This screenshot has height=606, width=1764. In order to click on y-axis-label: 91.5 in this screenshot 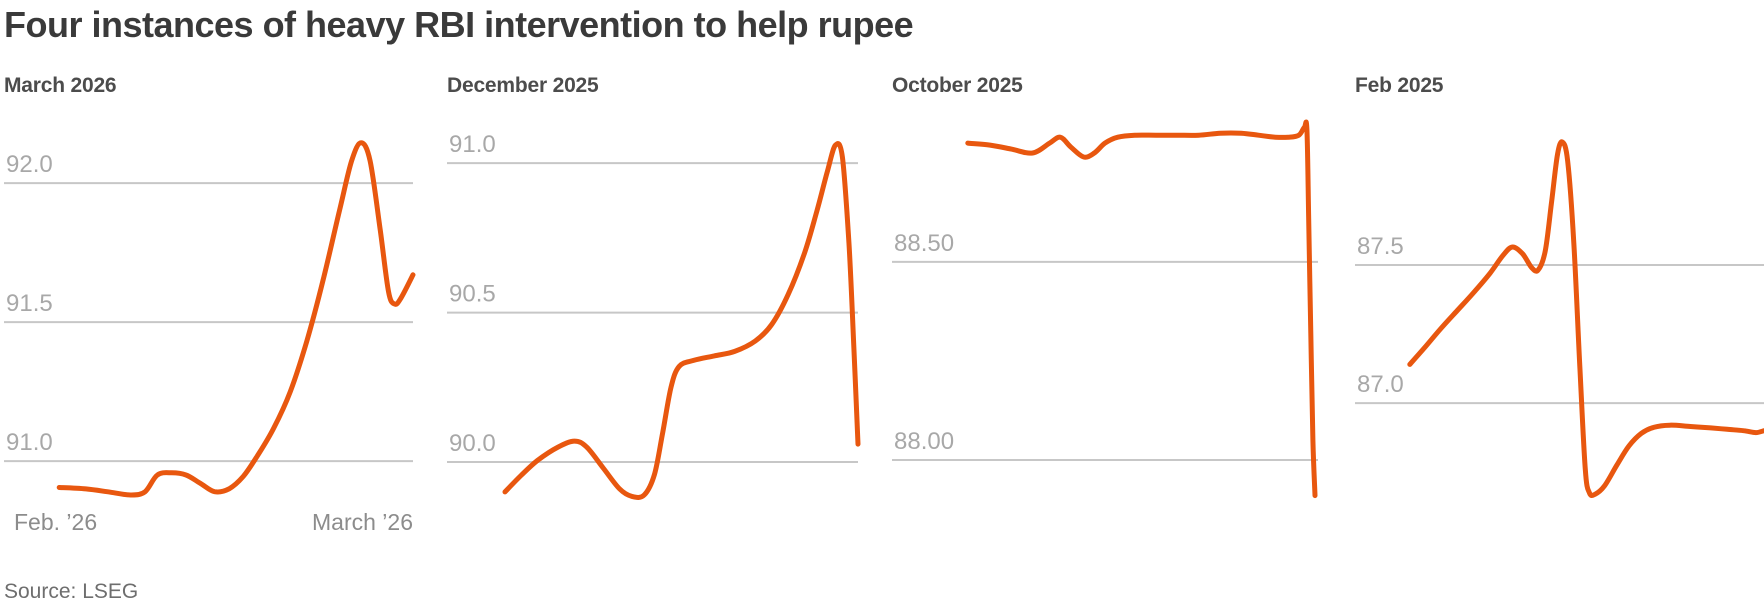, I will do `click(29, 303)`.